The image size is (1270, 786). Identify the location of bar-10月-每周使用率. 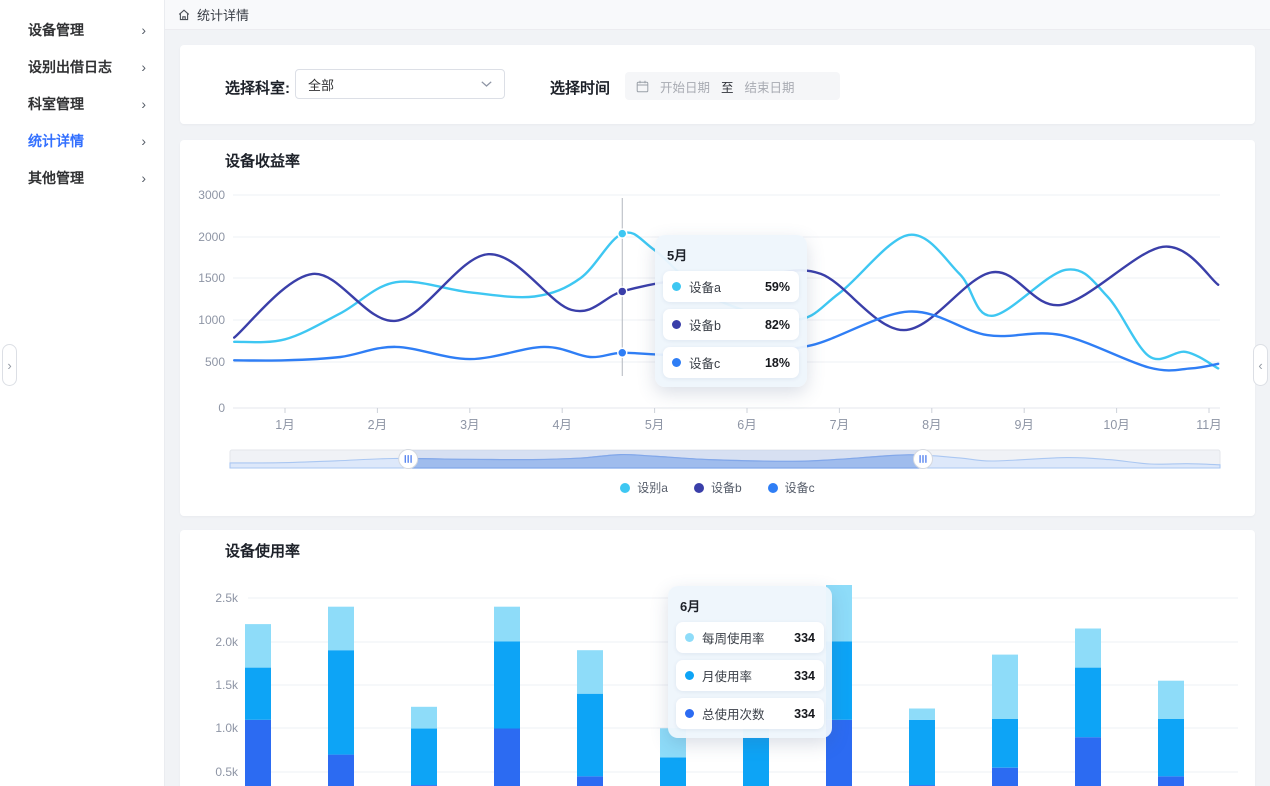
(1005, 686).